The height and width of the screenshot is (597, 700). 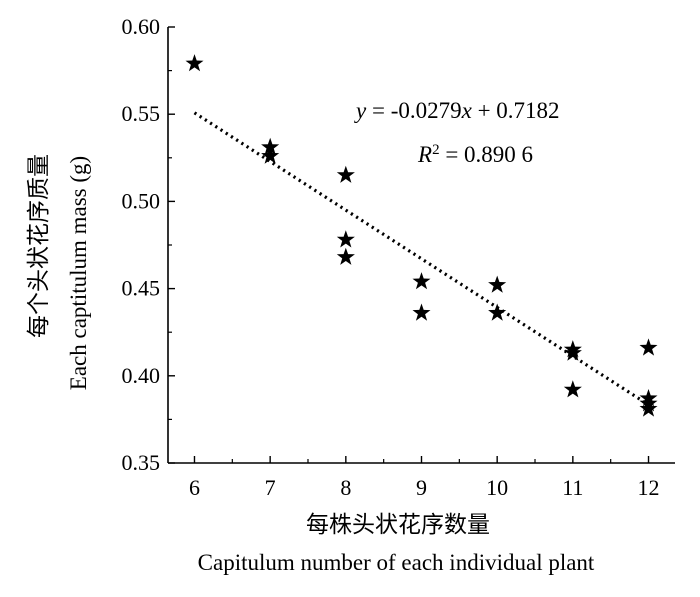 What do you see at coordinates (270, 487) in the screenshot?
I see `x-tick-label: 7` at bounding box center [270, 487].